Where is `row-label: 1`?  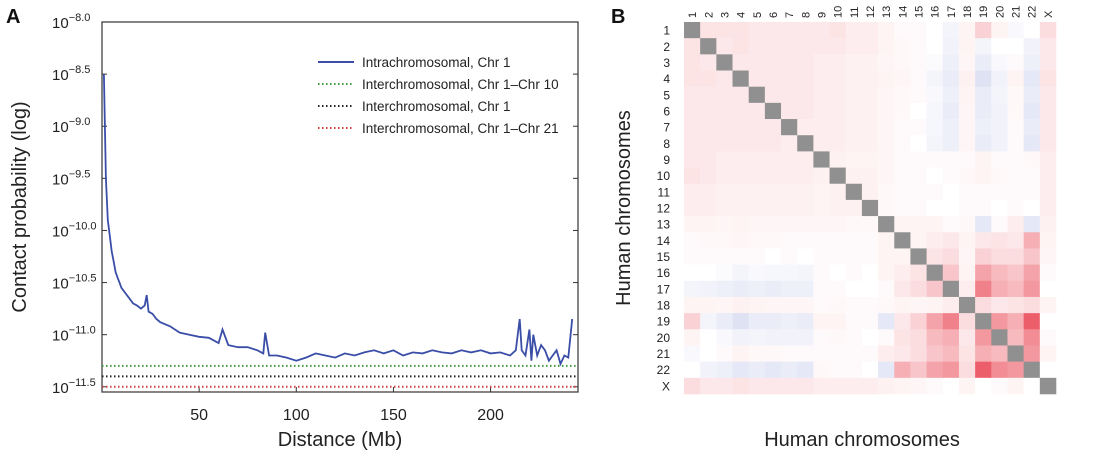 row-label: 1 is located at coordinates (666, 31).